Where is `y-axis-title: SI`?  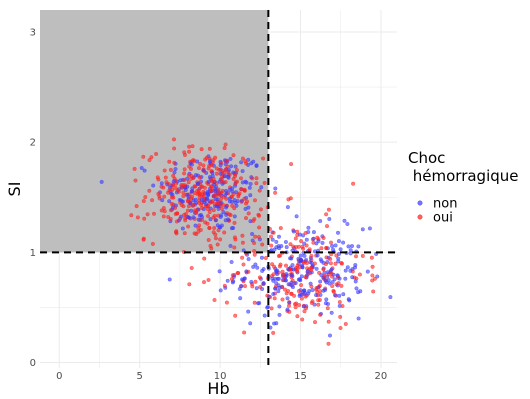 y-axis-title: SI is located at coordinates (14, 189).